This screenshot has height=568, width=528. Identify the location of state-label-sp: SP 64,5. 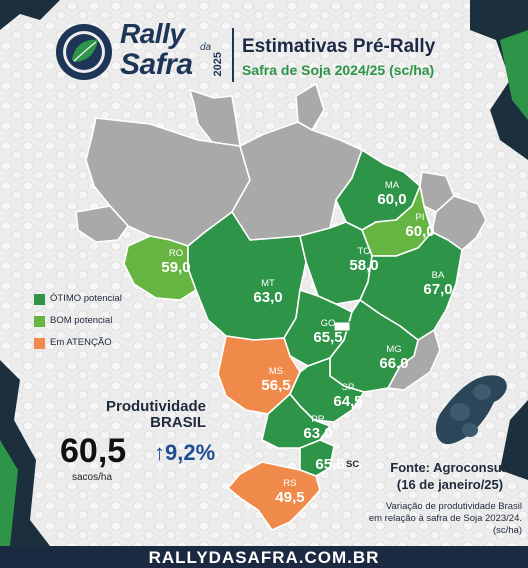
(348, 396).